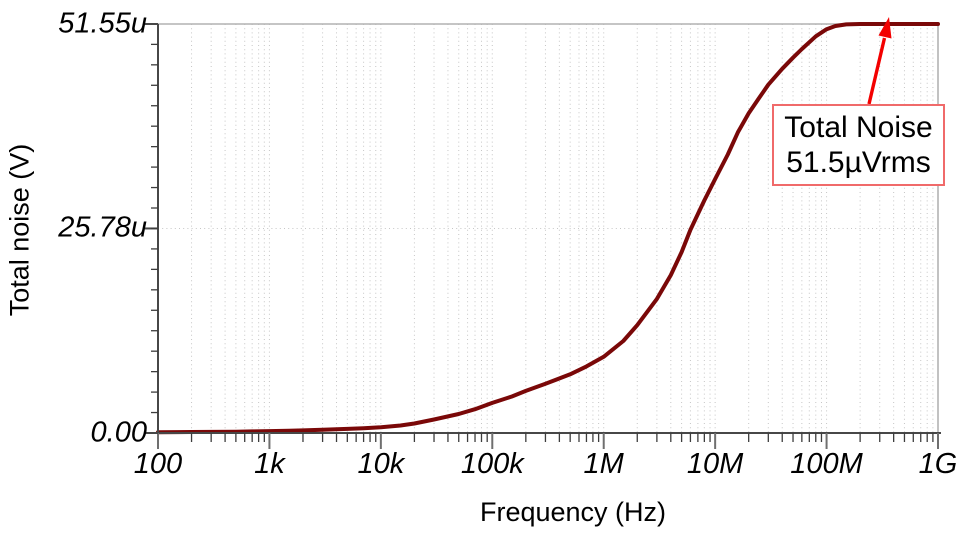  Describe the element at coordinates (102, 227) in the screenshot. I see `y-tick-label: 25.78u` at that location.